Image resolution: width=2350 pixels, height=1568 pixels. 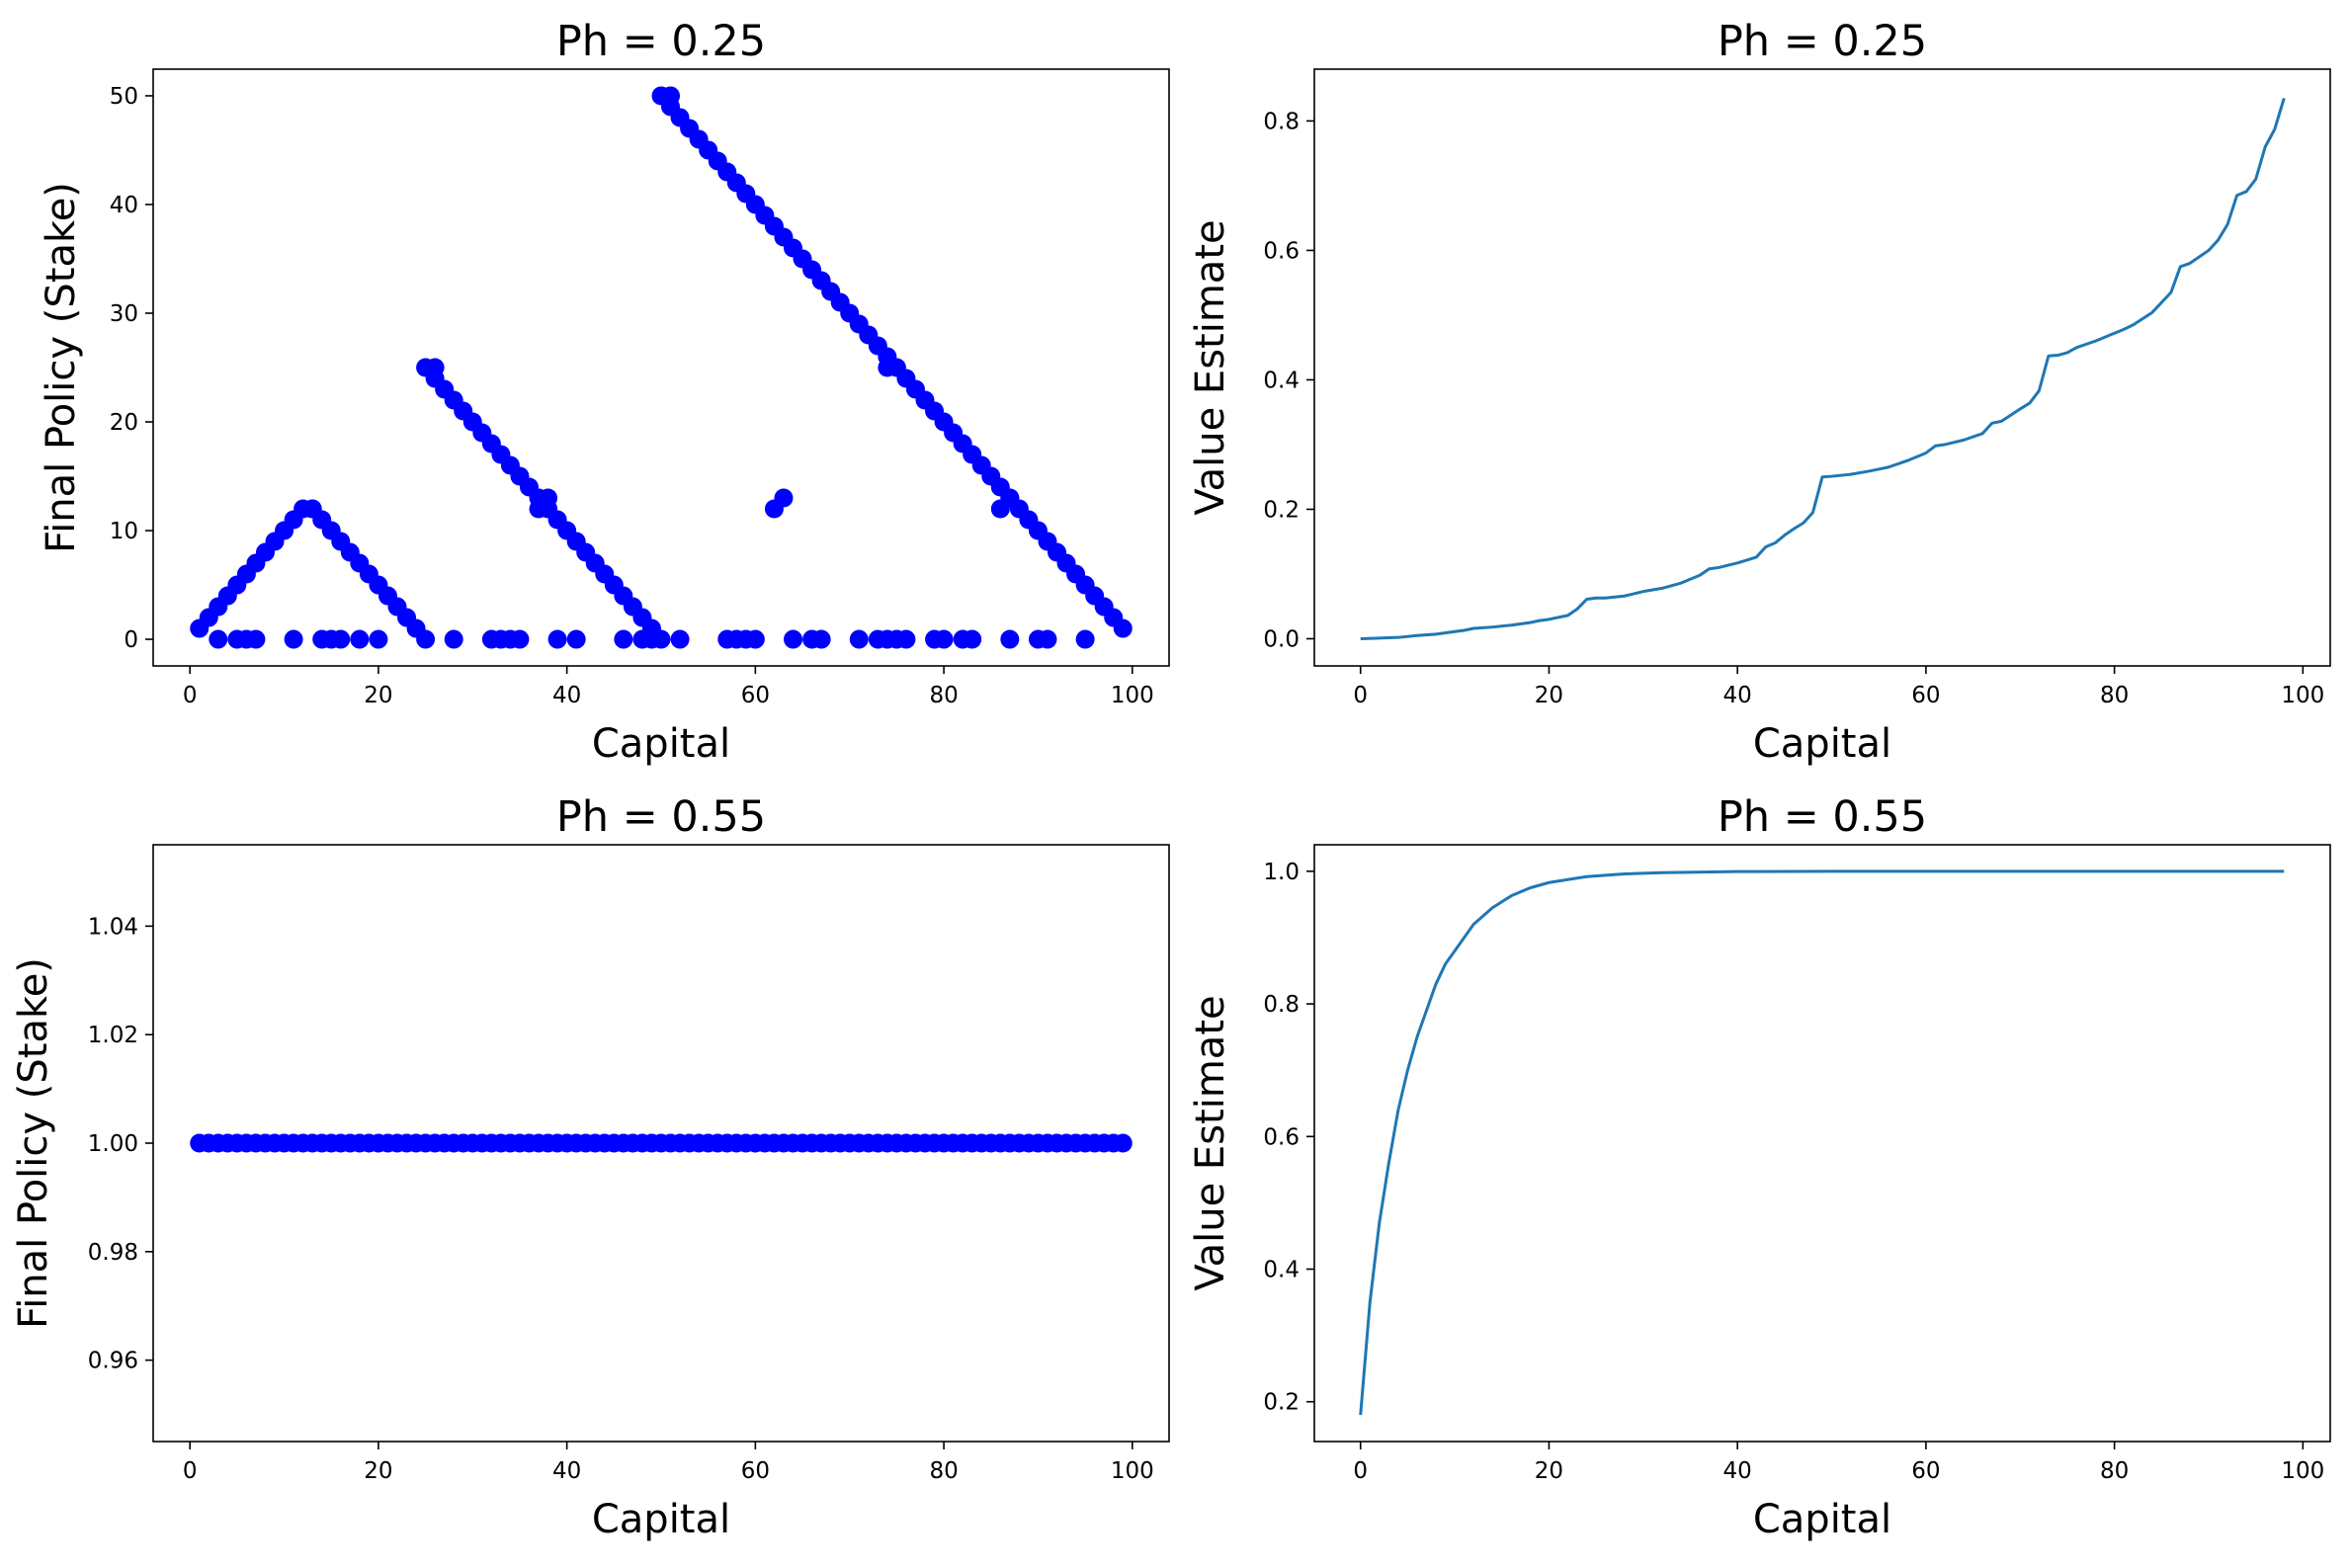 I want to click on y-tick-label: 0.96, so click(x=113, y=1361).